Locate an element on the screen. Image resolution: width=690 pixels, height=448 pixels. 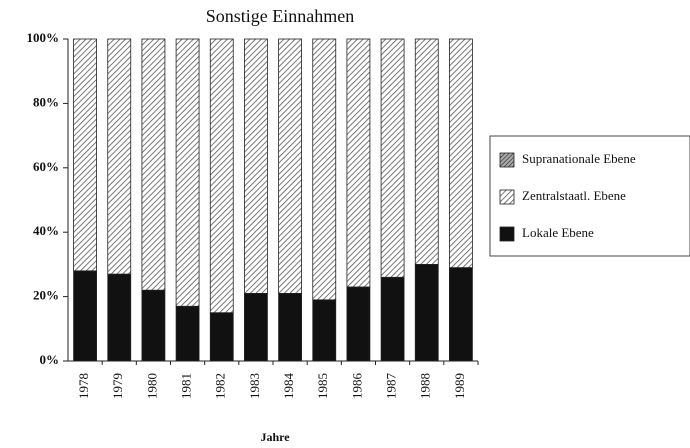
x-tick-label: 1988 is located at coordinates (425, 386).